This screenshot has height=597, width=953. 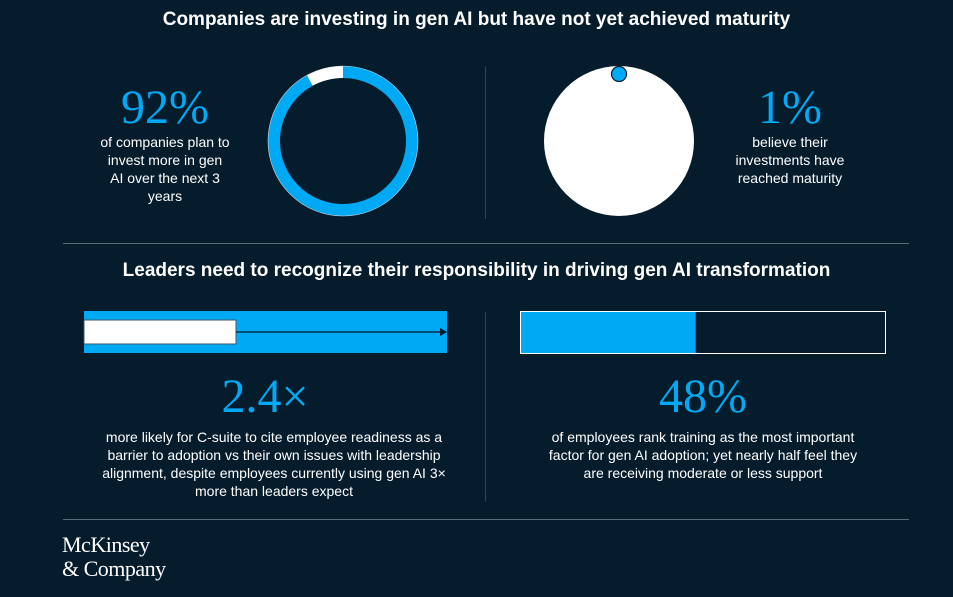 What do you see at coordinates (114, 568) in the screenshot?
I see `logo-line2: & Company` at bounding box center [114, 568].